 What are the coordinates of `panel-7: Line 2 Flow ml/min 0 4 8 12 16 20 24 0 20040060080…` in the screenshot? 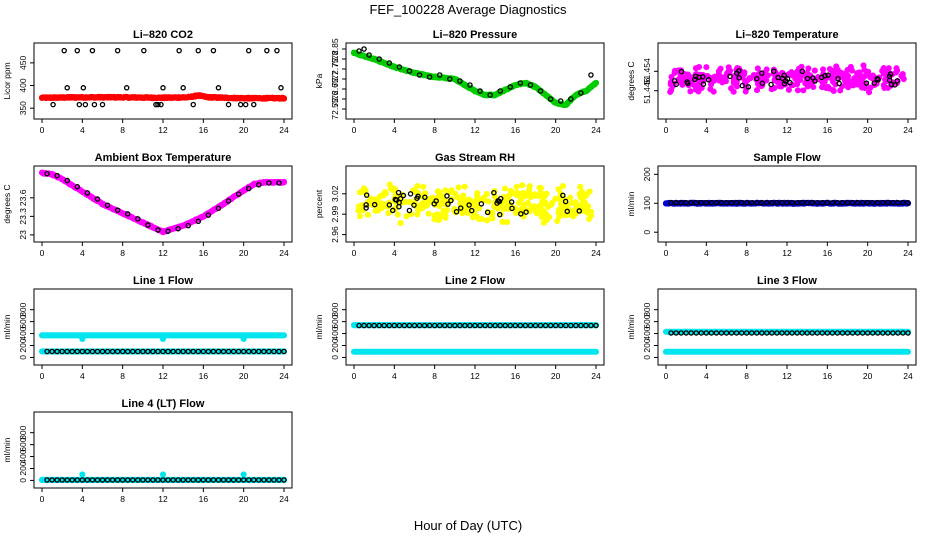 It's located at (459, 328).